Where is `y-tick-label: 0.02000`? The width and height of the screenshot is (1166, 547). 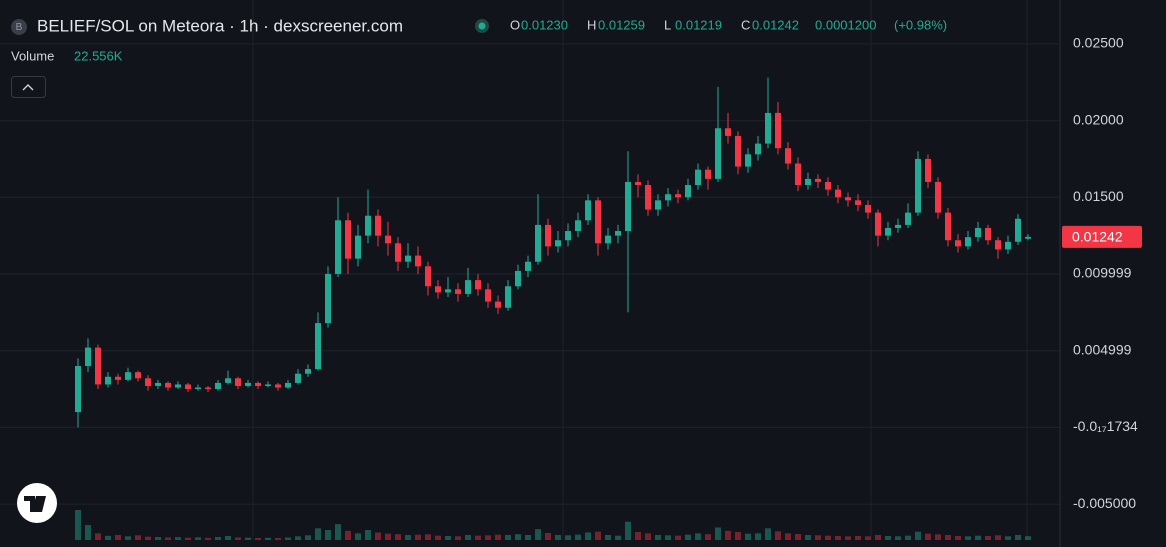 y-tick-label: 0.02000 is located at coordinates (1098, 119).